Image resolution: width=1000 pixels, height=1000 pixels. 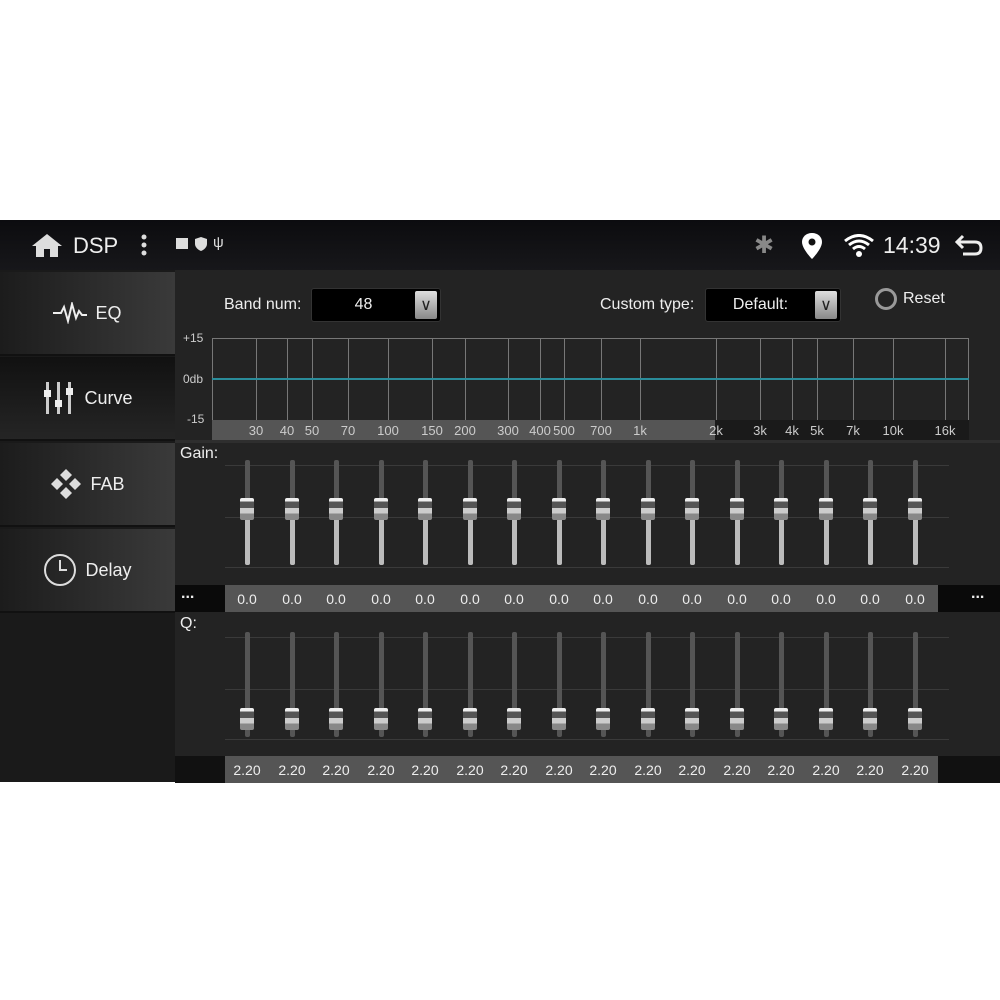 What do you see at coordinates (66, 484) in the screenshot?
I see `fader-balance-icon` at bounding box center [66, 484].